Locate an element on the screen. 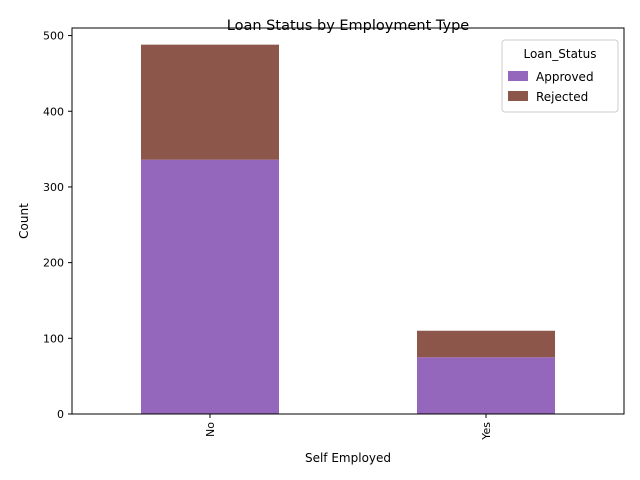 The image size is (640, 480). bar-rejected-yes is located at coordinates (486, 344).